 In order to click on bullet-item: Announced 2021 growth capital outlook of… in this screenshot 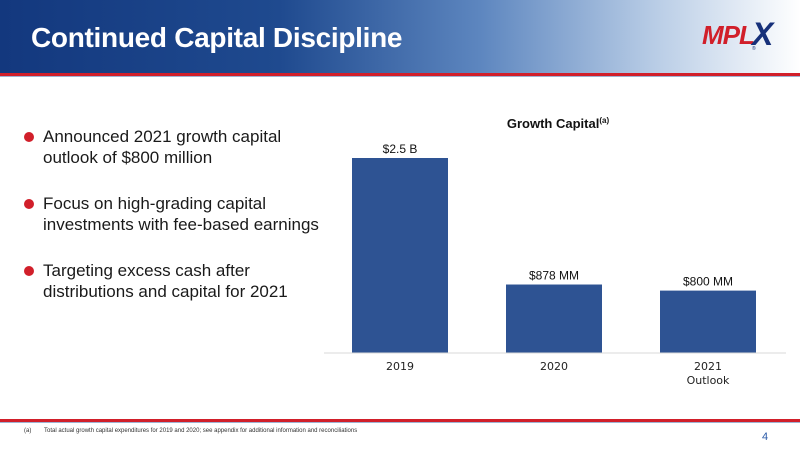, I will do `click(174, 147)`.